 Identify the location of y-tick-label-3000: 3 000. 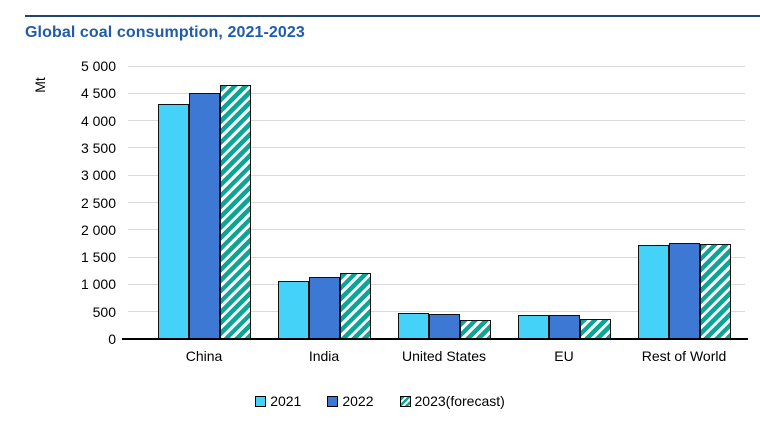
(98, 175).